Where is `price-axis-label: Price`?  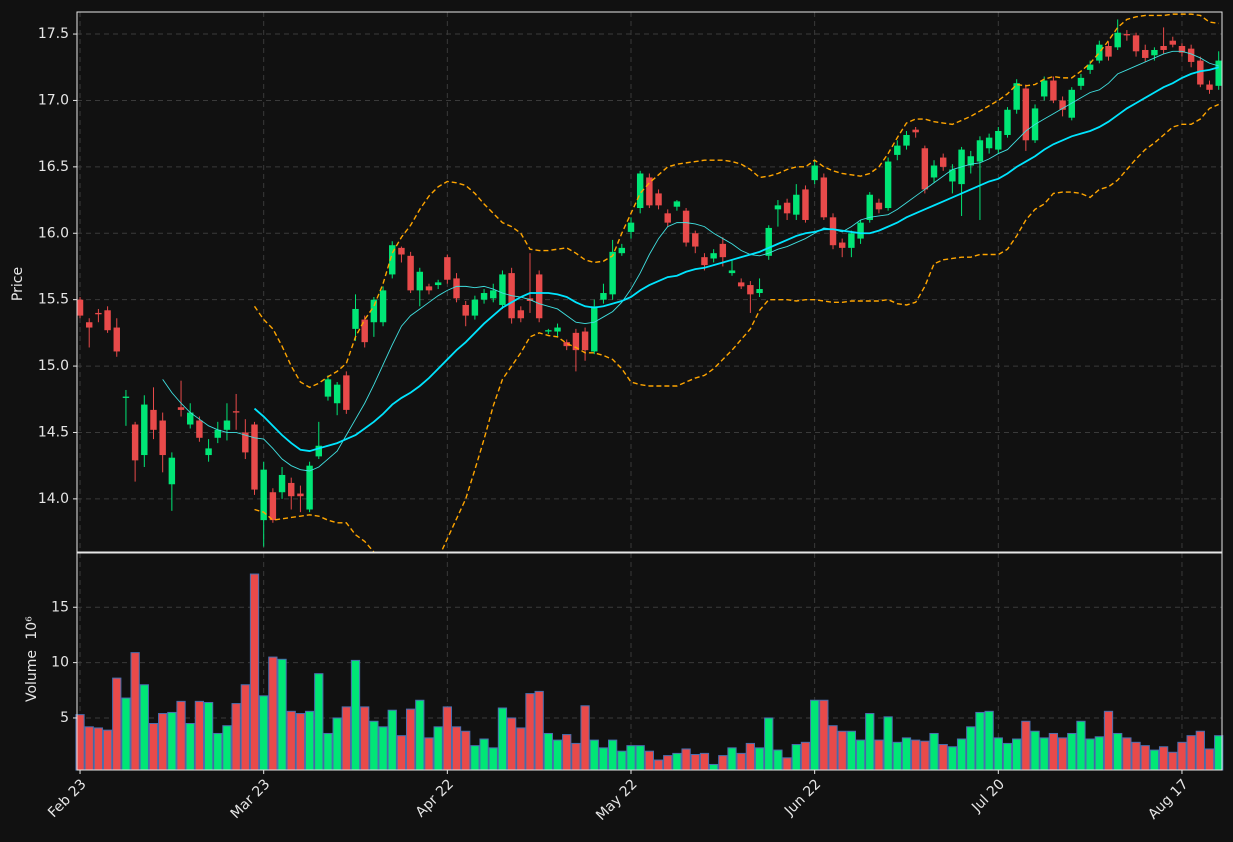 price-axis-label: Price is located at coordinates (18, 284).